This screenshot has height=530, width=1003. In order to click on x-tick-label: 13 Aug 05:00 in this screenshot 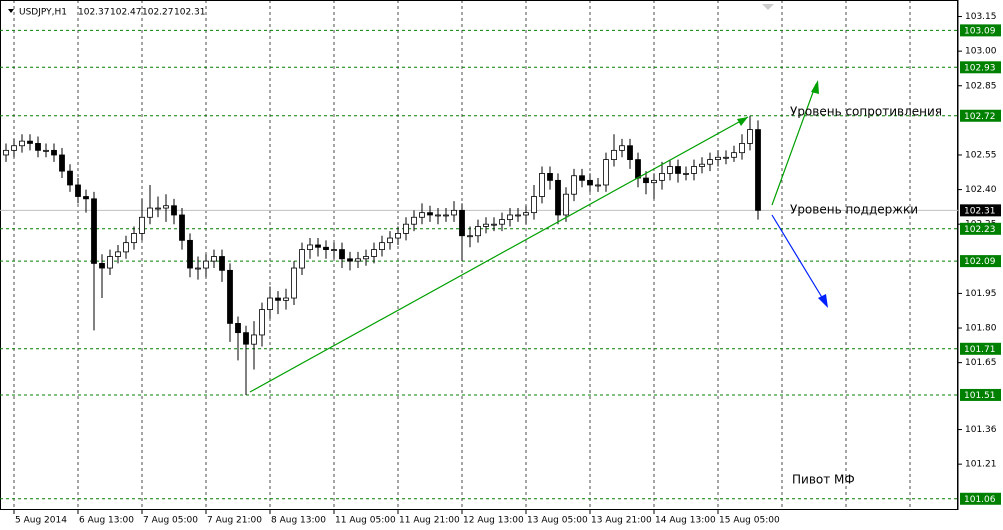, I will do `click(557, 521)`.